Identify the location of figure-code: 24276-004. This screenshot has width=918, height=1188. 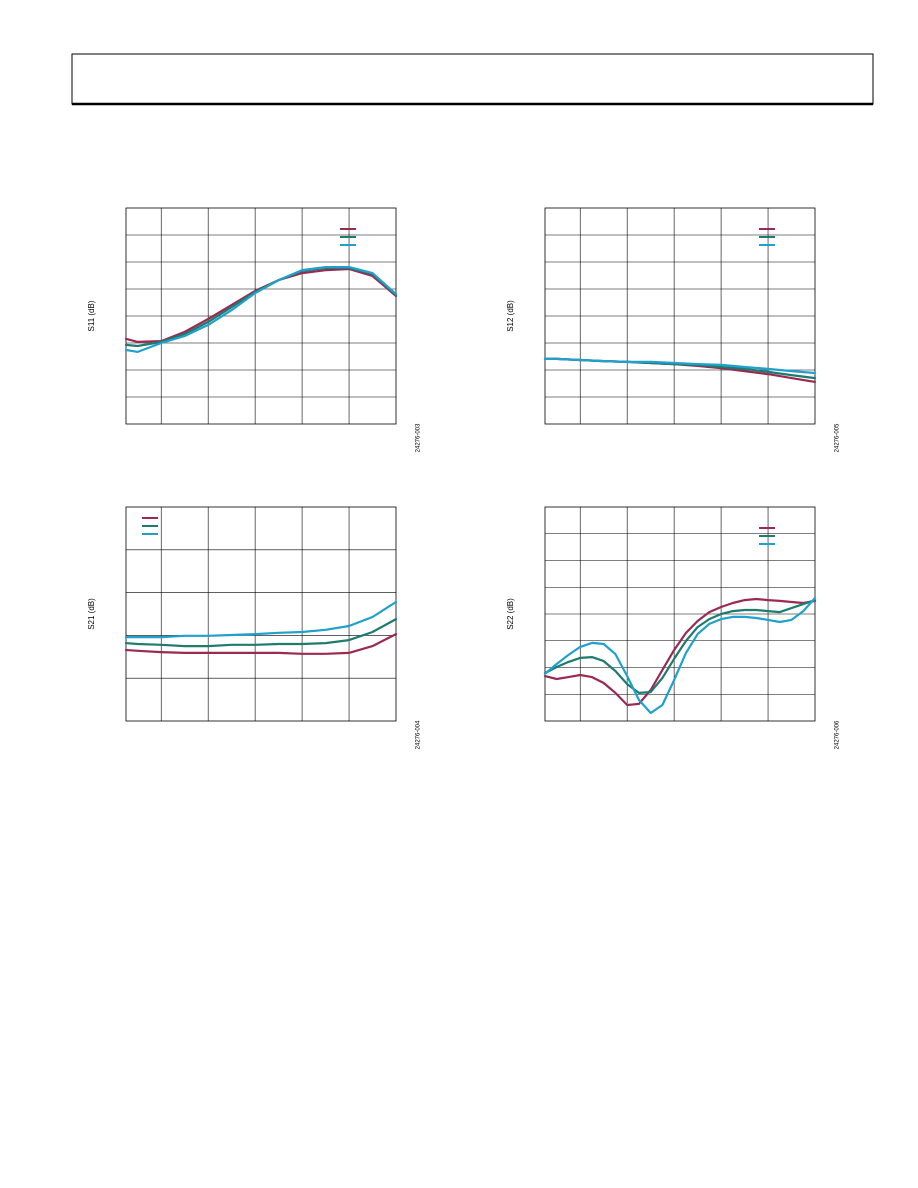
(419, 734).